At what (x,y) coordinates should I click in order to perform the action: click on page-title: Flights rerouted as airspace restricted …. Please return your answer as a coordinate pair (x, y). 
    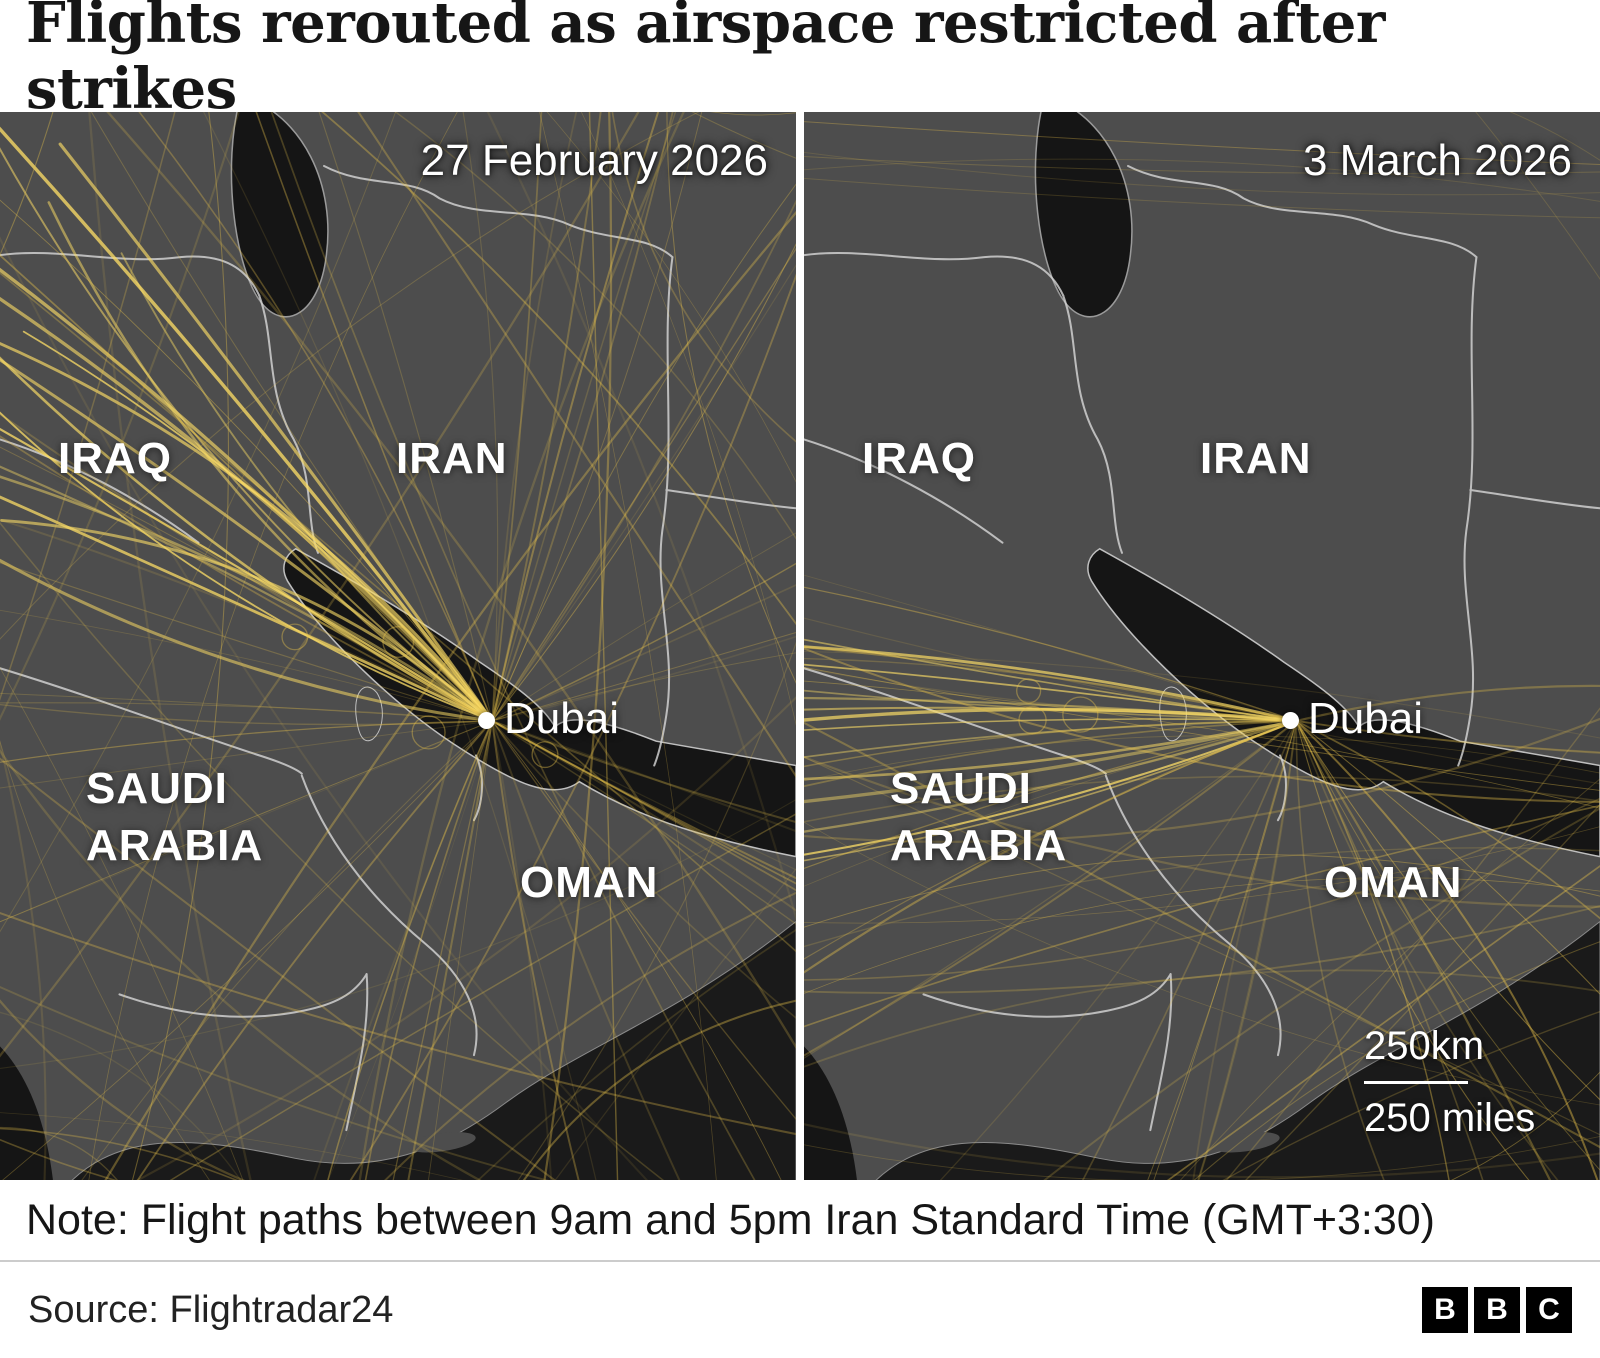
    Looking at the image, I should click on (705, 61).